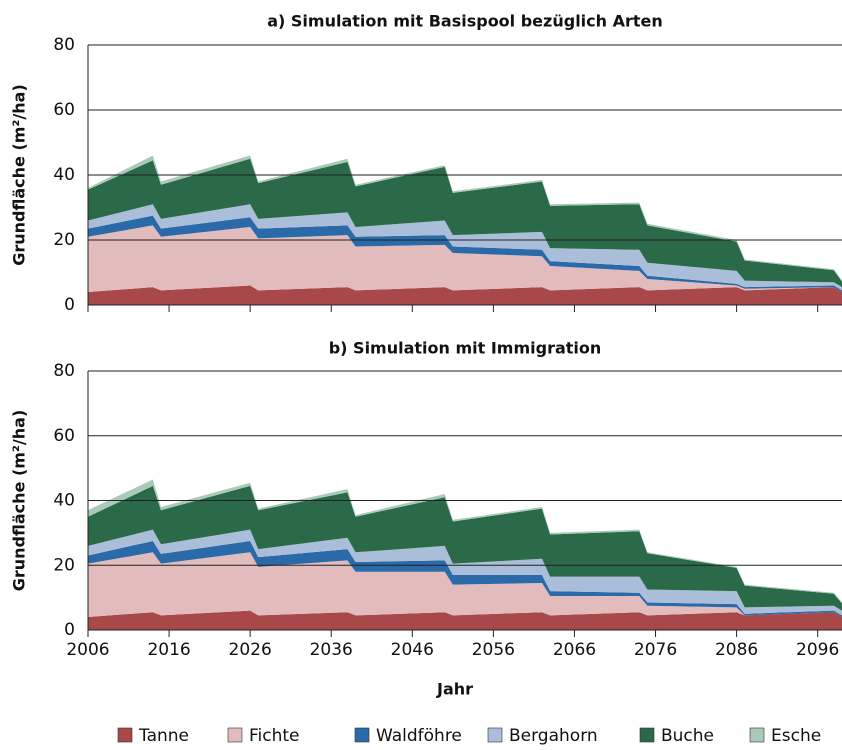 Image resolution: width=842 pixels, height=750 pixels. I want to click on panel-title: b) Simulation mit Immigration, so click(465, 348).